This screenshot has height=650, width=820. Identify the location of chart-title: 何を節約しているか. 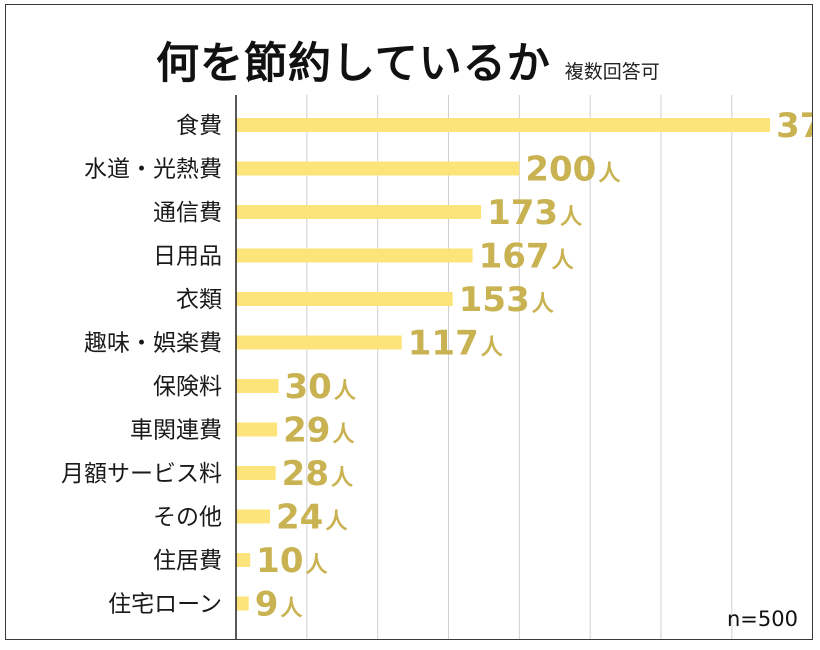
(353, 64).